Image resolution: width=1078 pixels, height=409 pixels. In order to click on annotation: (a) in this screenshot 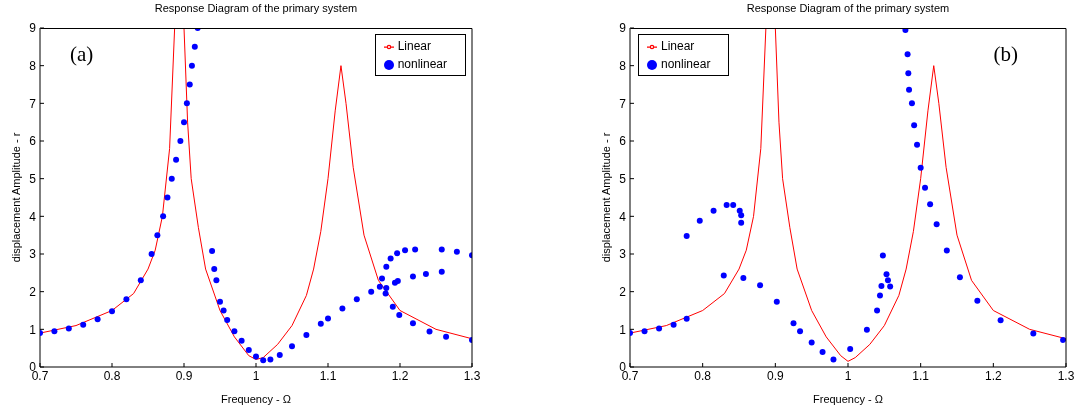, I will do `click(82, 54)`.